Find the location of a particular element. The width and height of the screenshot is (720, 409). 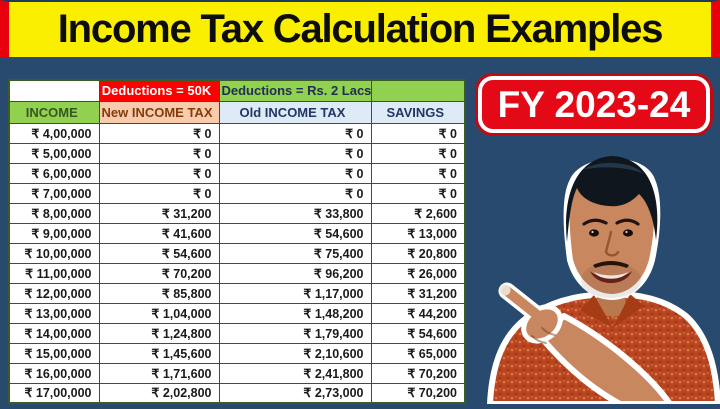

presenter-chest is located at coordinates (613, 310).